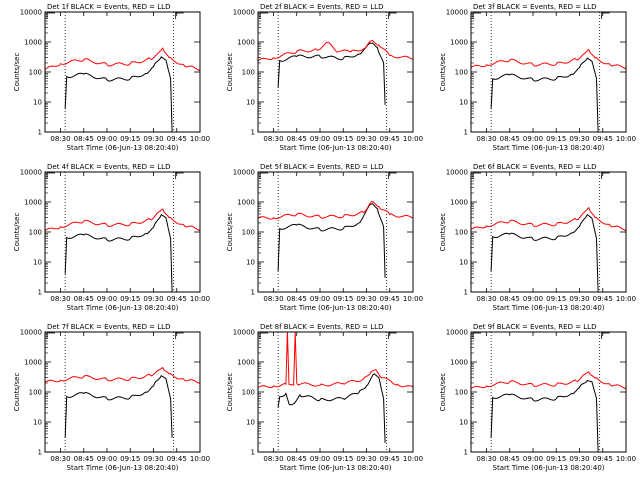 This screenshot has height=480, width=640. Describe the element at coordinates (321, 327) in the screenshot. I see `panel-title: Det 8f BLACK = Events, RED = LLD` at that location.